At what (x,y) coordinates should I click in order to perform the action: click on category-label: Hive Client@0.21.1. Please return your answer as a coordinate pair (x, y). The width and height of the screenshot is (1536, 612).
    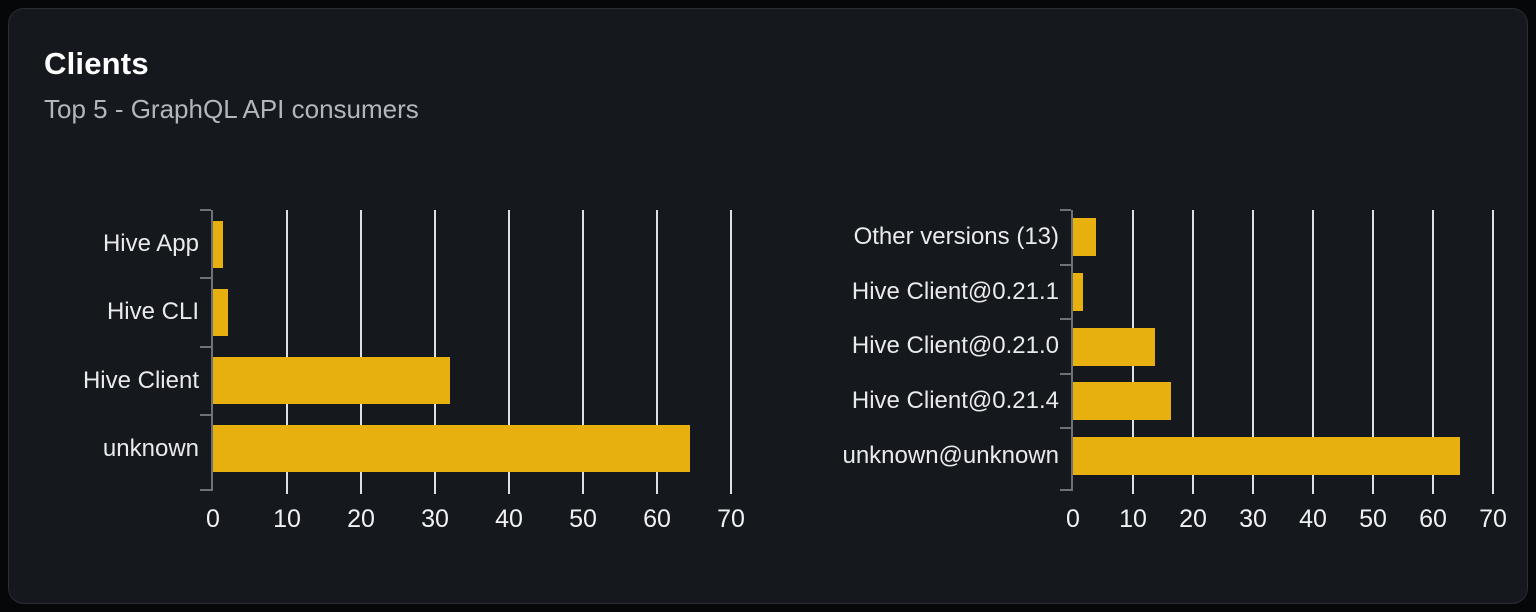
    Looking at the image, I should click on (955, 291).